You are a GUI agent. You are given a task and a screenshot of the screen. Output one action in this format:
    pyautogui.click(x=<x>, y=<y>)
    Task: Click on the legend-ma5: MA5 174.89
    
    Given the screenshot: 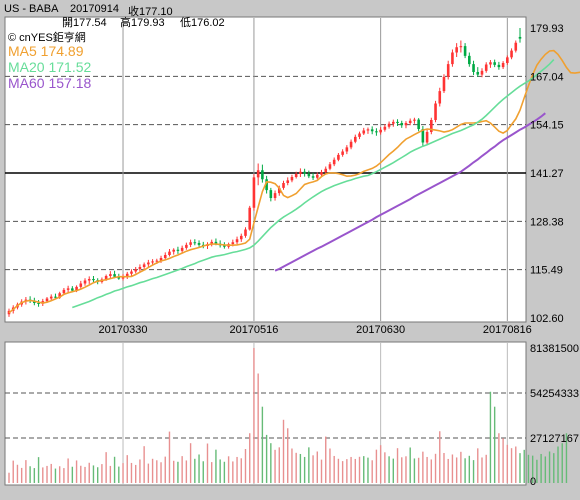 What is the action you would take?
    pyautogui.click(x=46, y=51)
    